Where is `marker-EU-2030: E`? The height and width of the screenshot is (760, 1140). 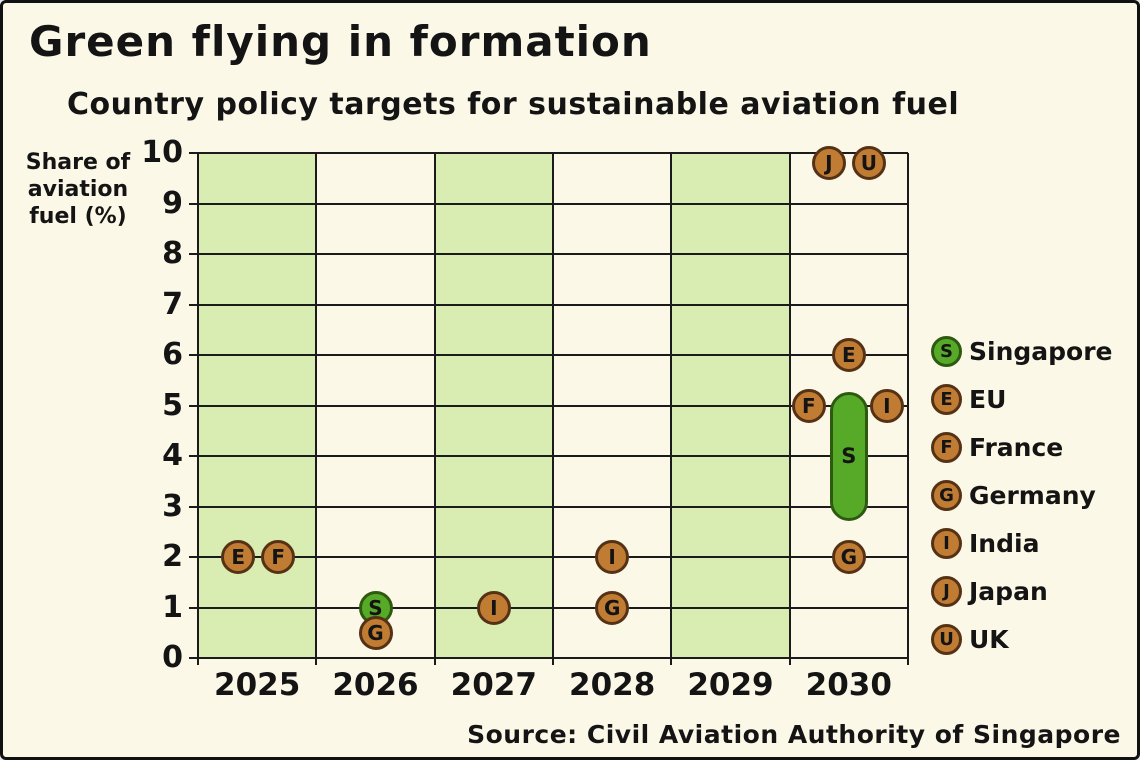
marker-EU-2030: E is located at coordinates (848, 355).